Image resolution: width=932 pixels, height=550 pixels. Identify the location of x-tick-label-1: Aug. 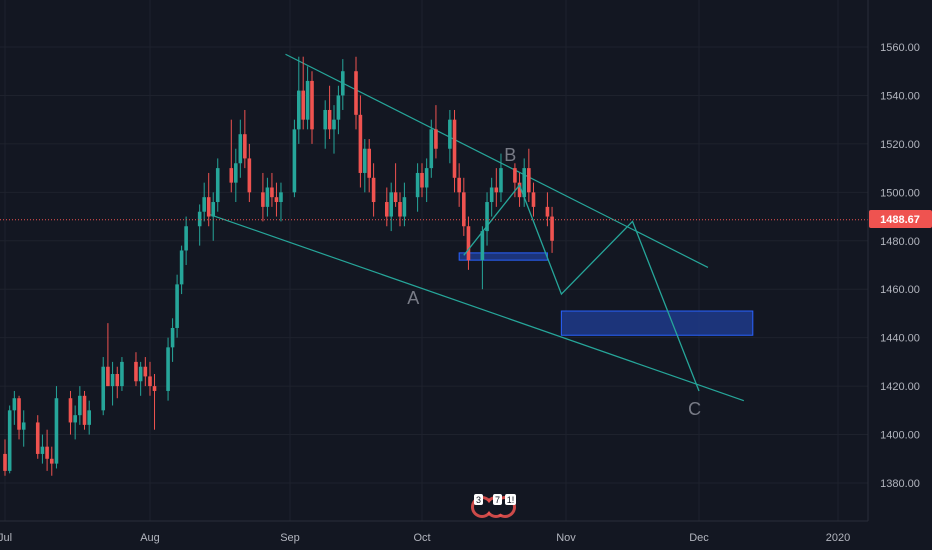
(150, 538).